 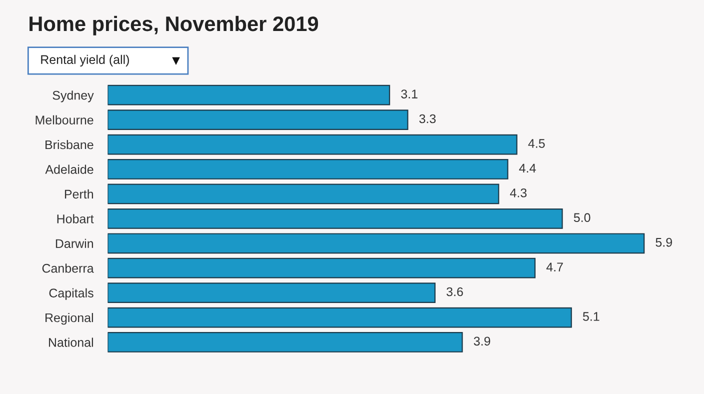 I want to click on y-tick-label: Perth, so click(x=79, y=194).